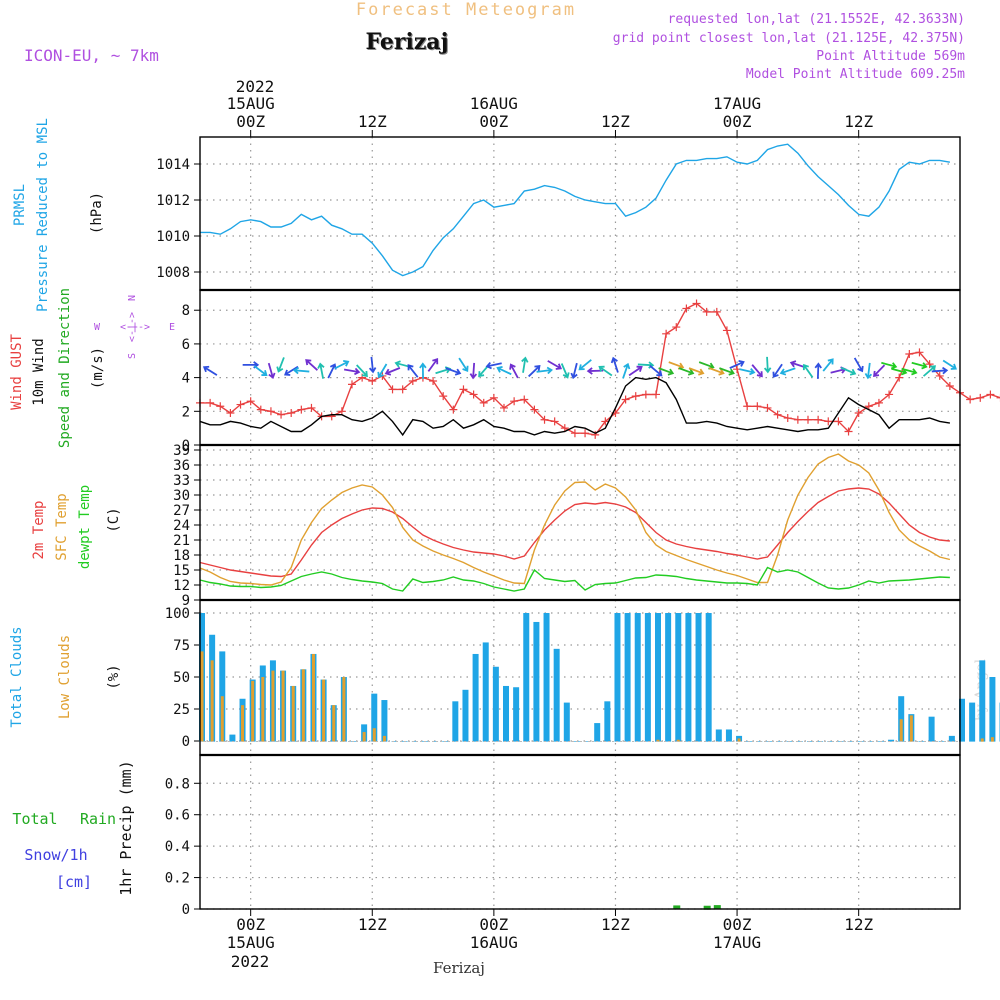 This screenshot has height=1000, width=1000. Describe the element at coordinates (177, 614) in the screenshot. I see `ytick-label-p3-4: 100` at that location.